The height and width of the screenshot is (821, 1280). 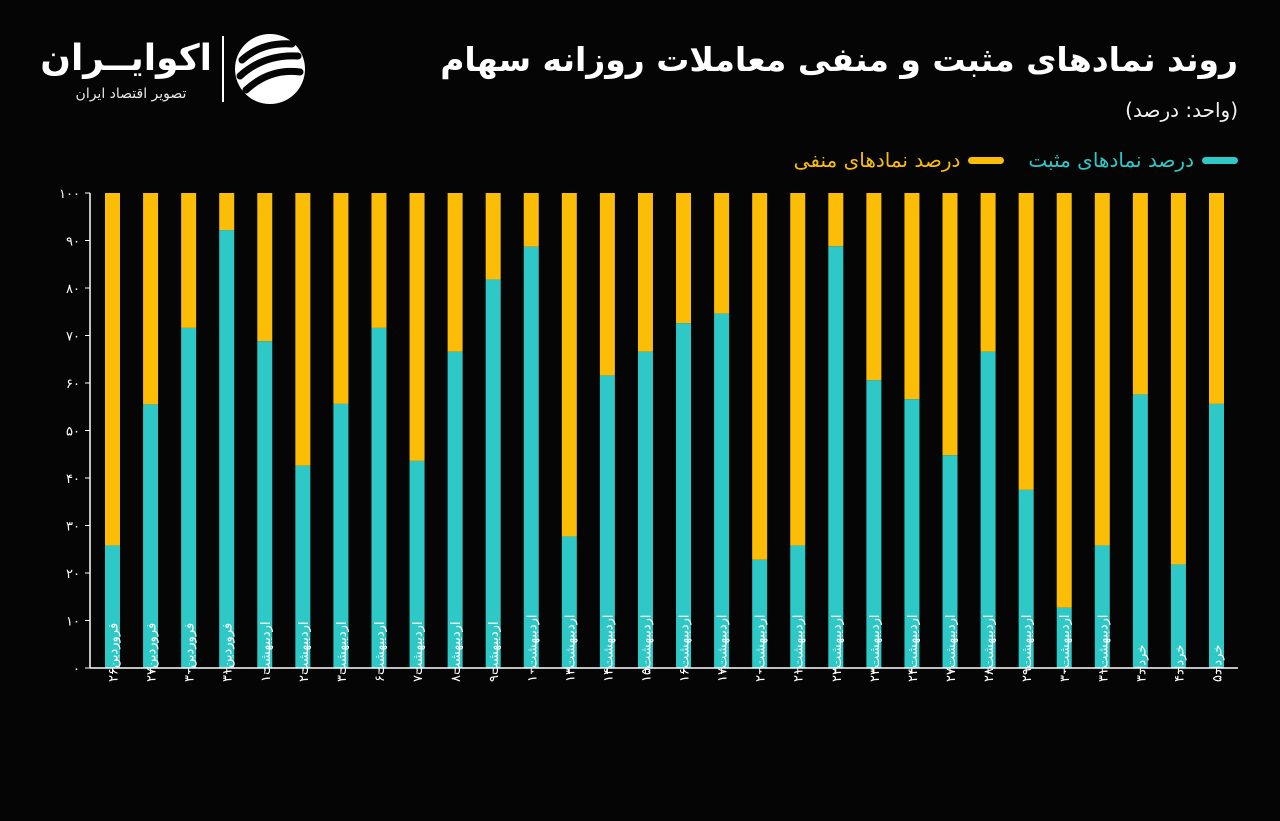 I want to click on logo-name: اکوایــران, so click(x=126, y=58).